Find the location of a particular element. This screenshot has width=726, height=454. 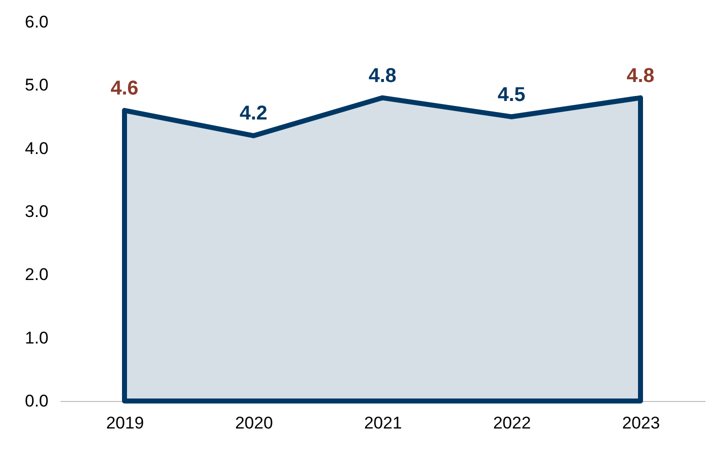

x-tick-label: 2023 is located at coordinates (641, 423).